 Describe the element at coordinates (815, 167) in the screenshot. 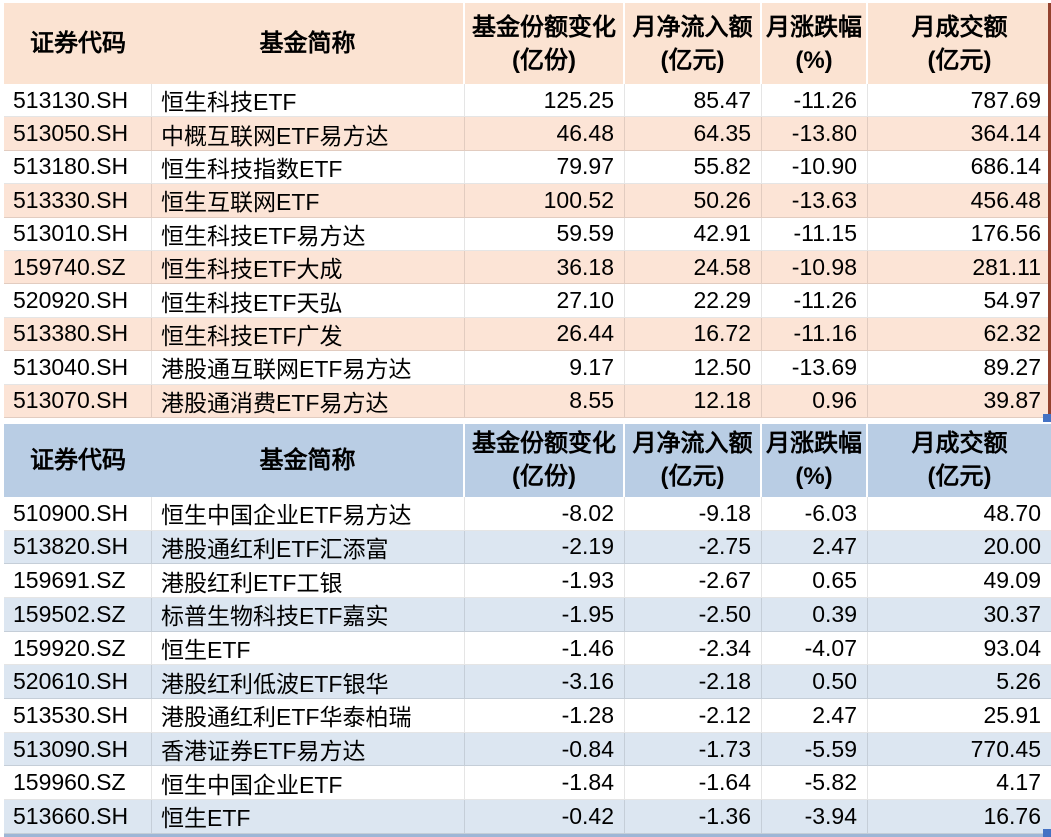

I see `pct-change-cell: -10.90` at that location.